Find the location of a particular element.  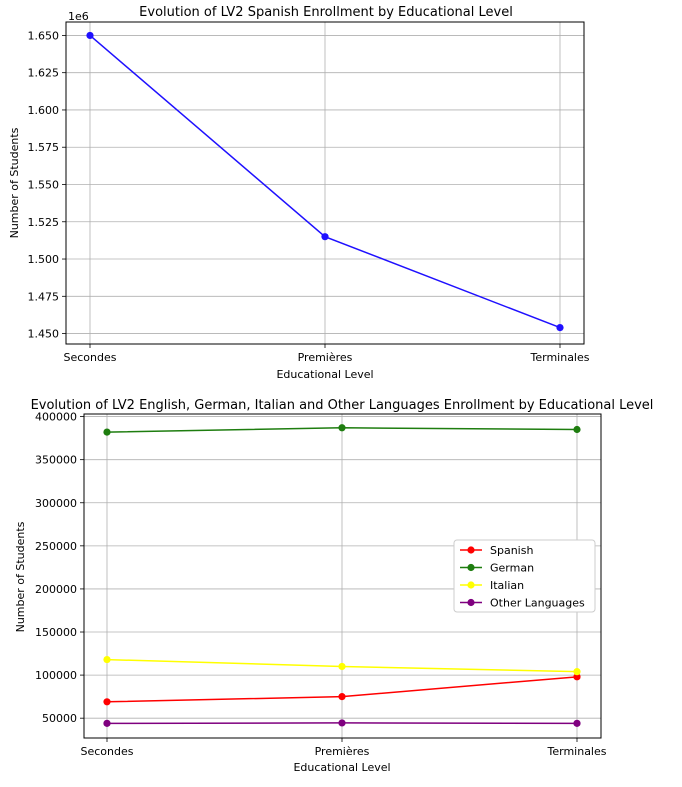

legend-label: Spanish is located at coordinates (511, 550).